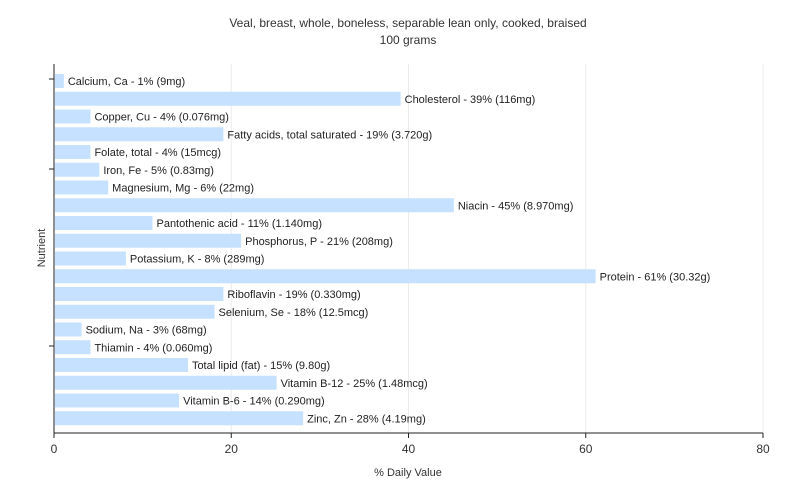  What do you see at coordinates (146, 331) in the screenshot?
I see `bar-label: Sodium, Na - 3% (68mg)` at bounding box center [146, 331].